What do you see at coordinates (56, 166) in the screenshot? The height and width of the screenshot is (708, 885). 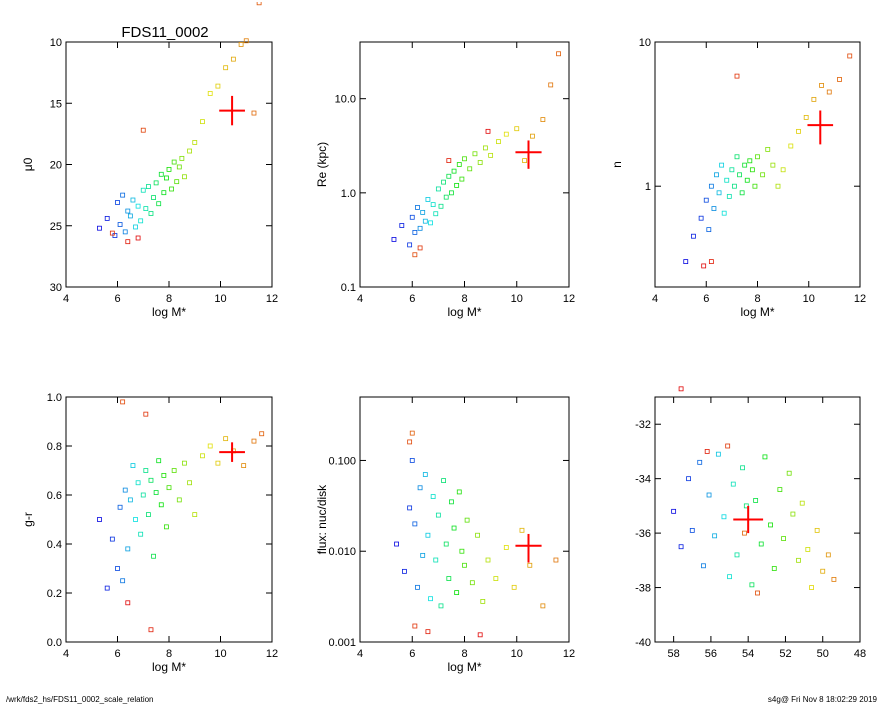 I see `y-tick-label: 20` at bounding box center [56, 166].